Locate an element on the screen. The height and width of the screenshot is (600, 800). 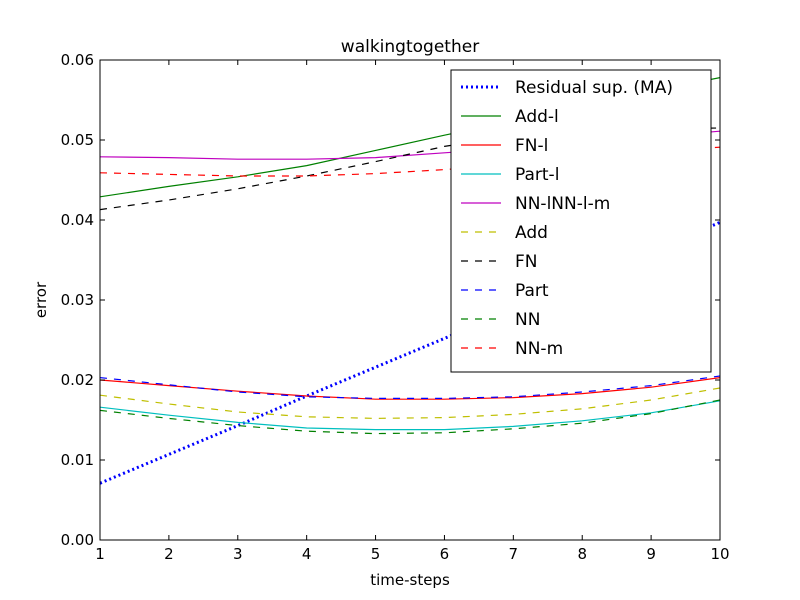
legend-label: Part-l is located at coordinates (537, 175).